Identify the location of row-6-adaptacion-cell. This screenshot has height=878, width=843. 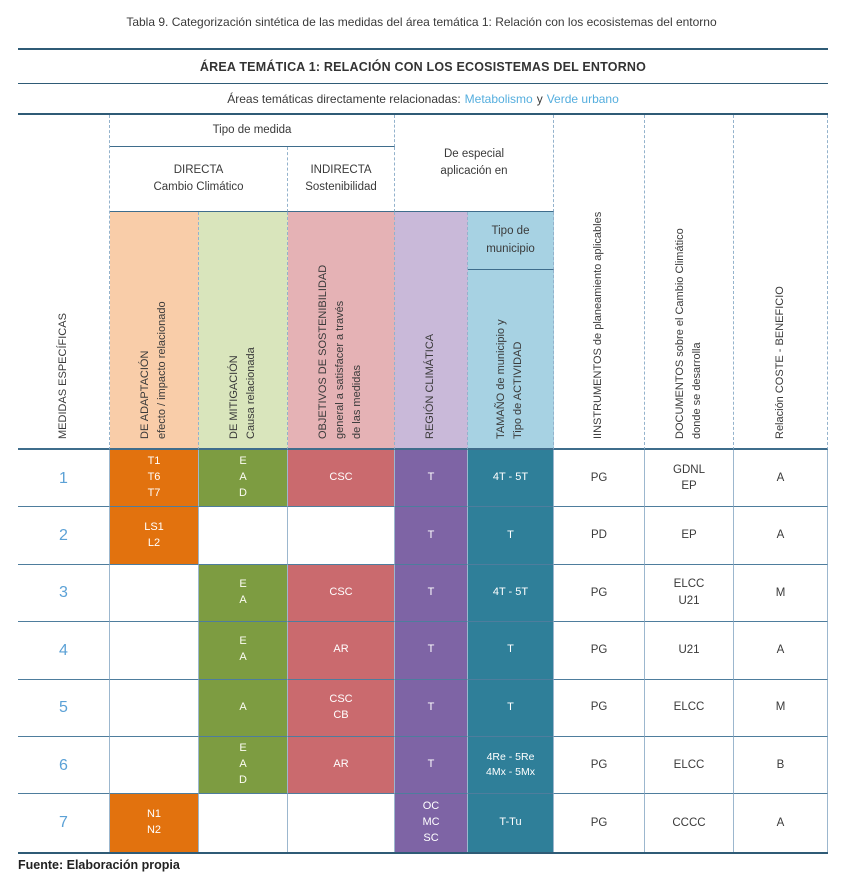
(154, 765).